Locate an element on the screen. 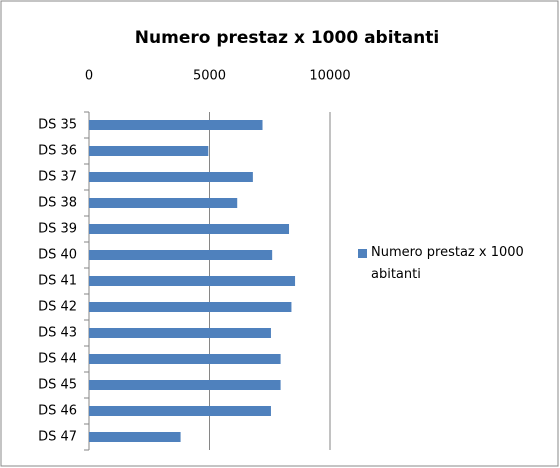 The width and height of the screenshot is (560, 468). y-tick-label: DS 40 is located at coordinates (57, 255).